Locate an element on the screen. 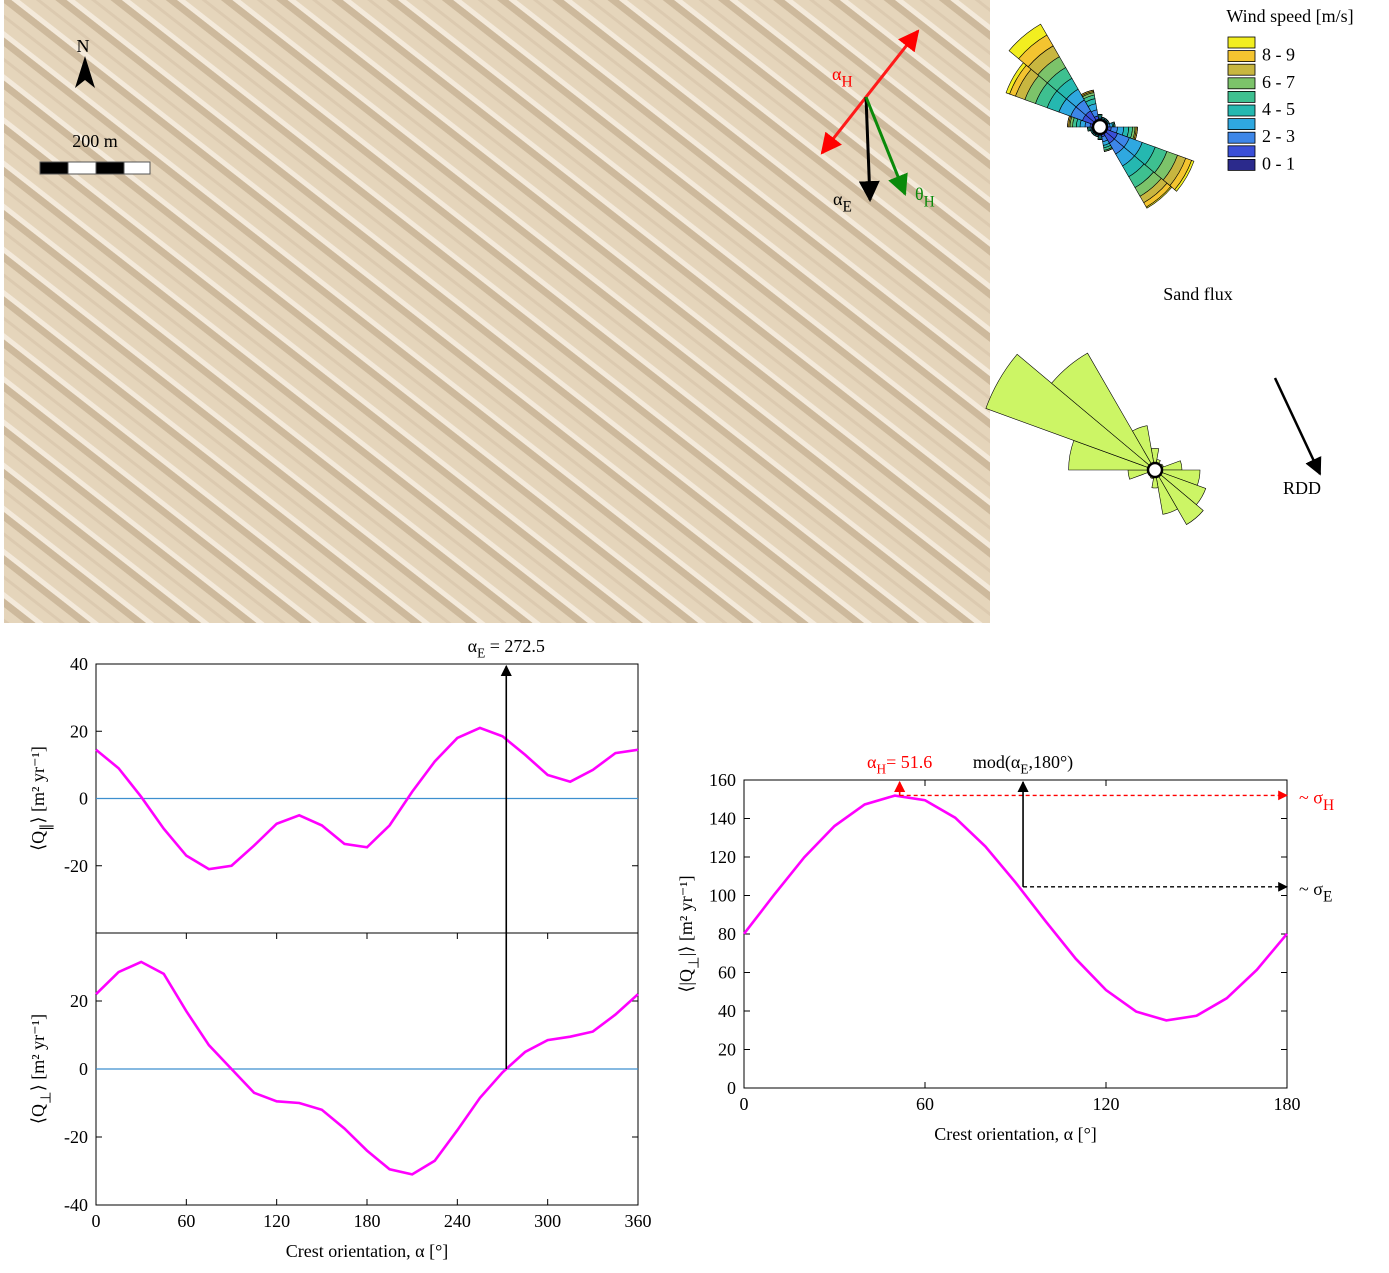 The height and width of the screenshot is (1273, 1389). y-tick-label: 160 is located at coordinates (722, 780).